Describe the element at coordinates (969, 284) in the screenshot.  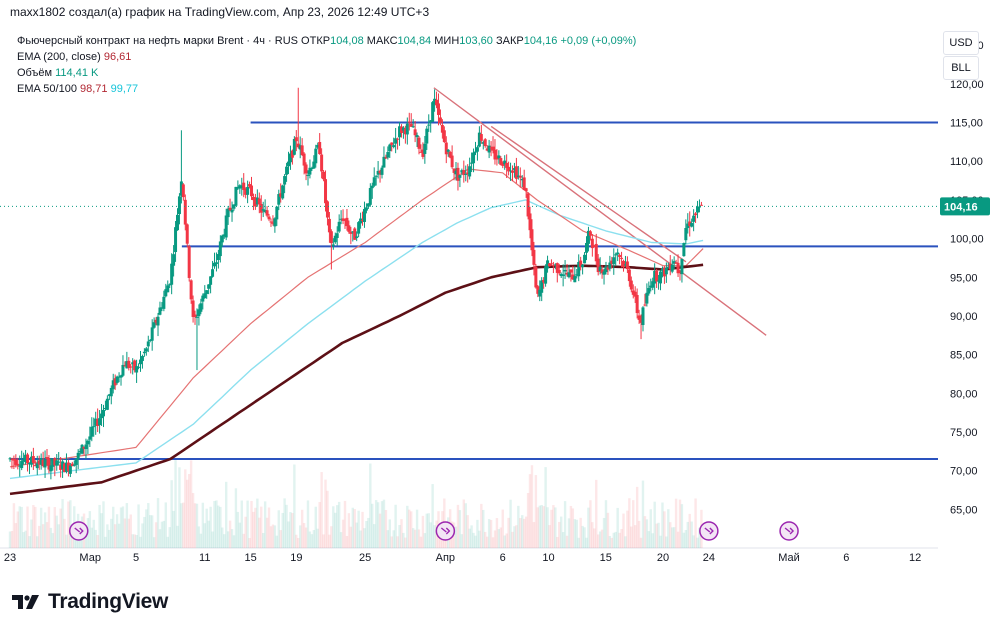
I see `price-axis-bg` at that location.